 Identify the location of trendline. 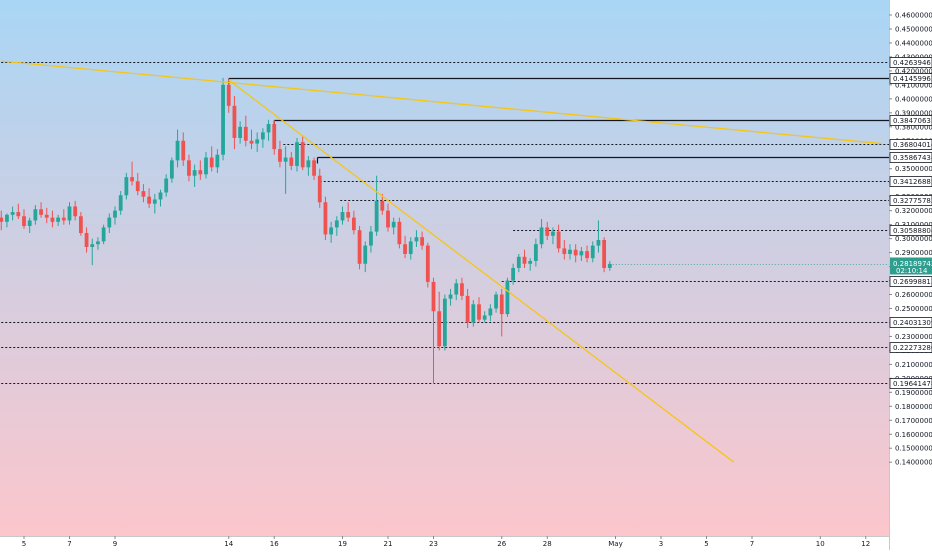
(441, 102).